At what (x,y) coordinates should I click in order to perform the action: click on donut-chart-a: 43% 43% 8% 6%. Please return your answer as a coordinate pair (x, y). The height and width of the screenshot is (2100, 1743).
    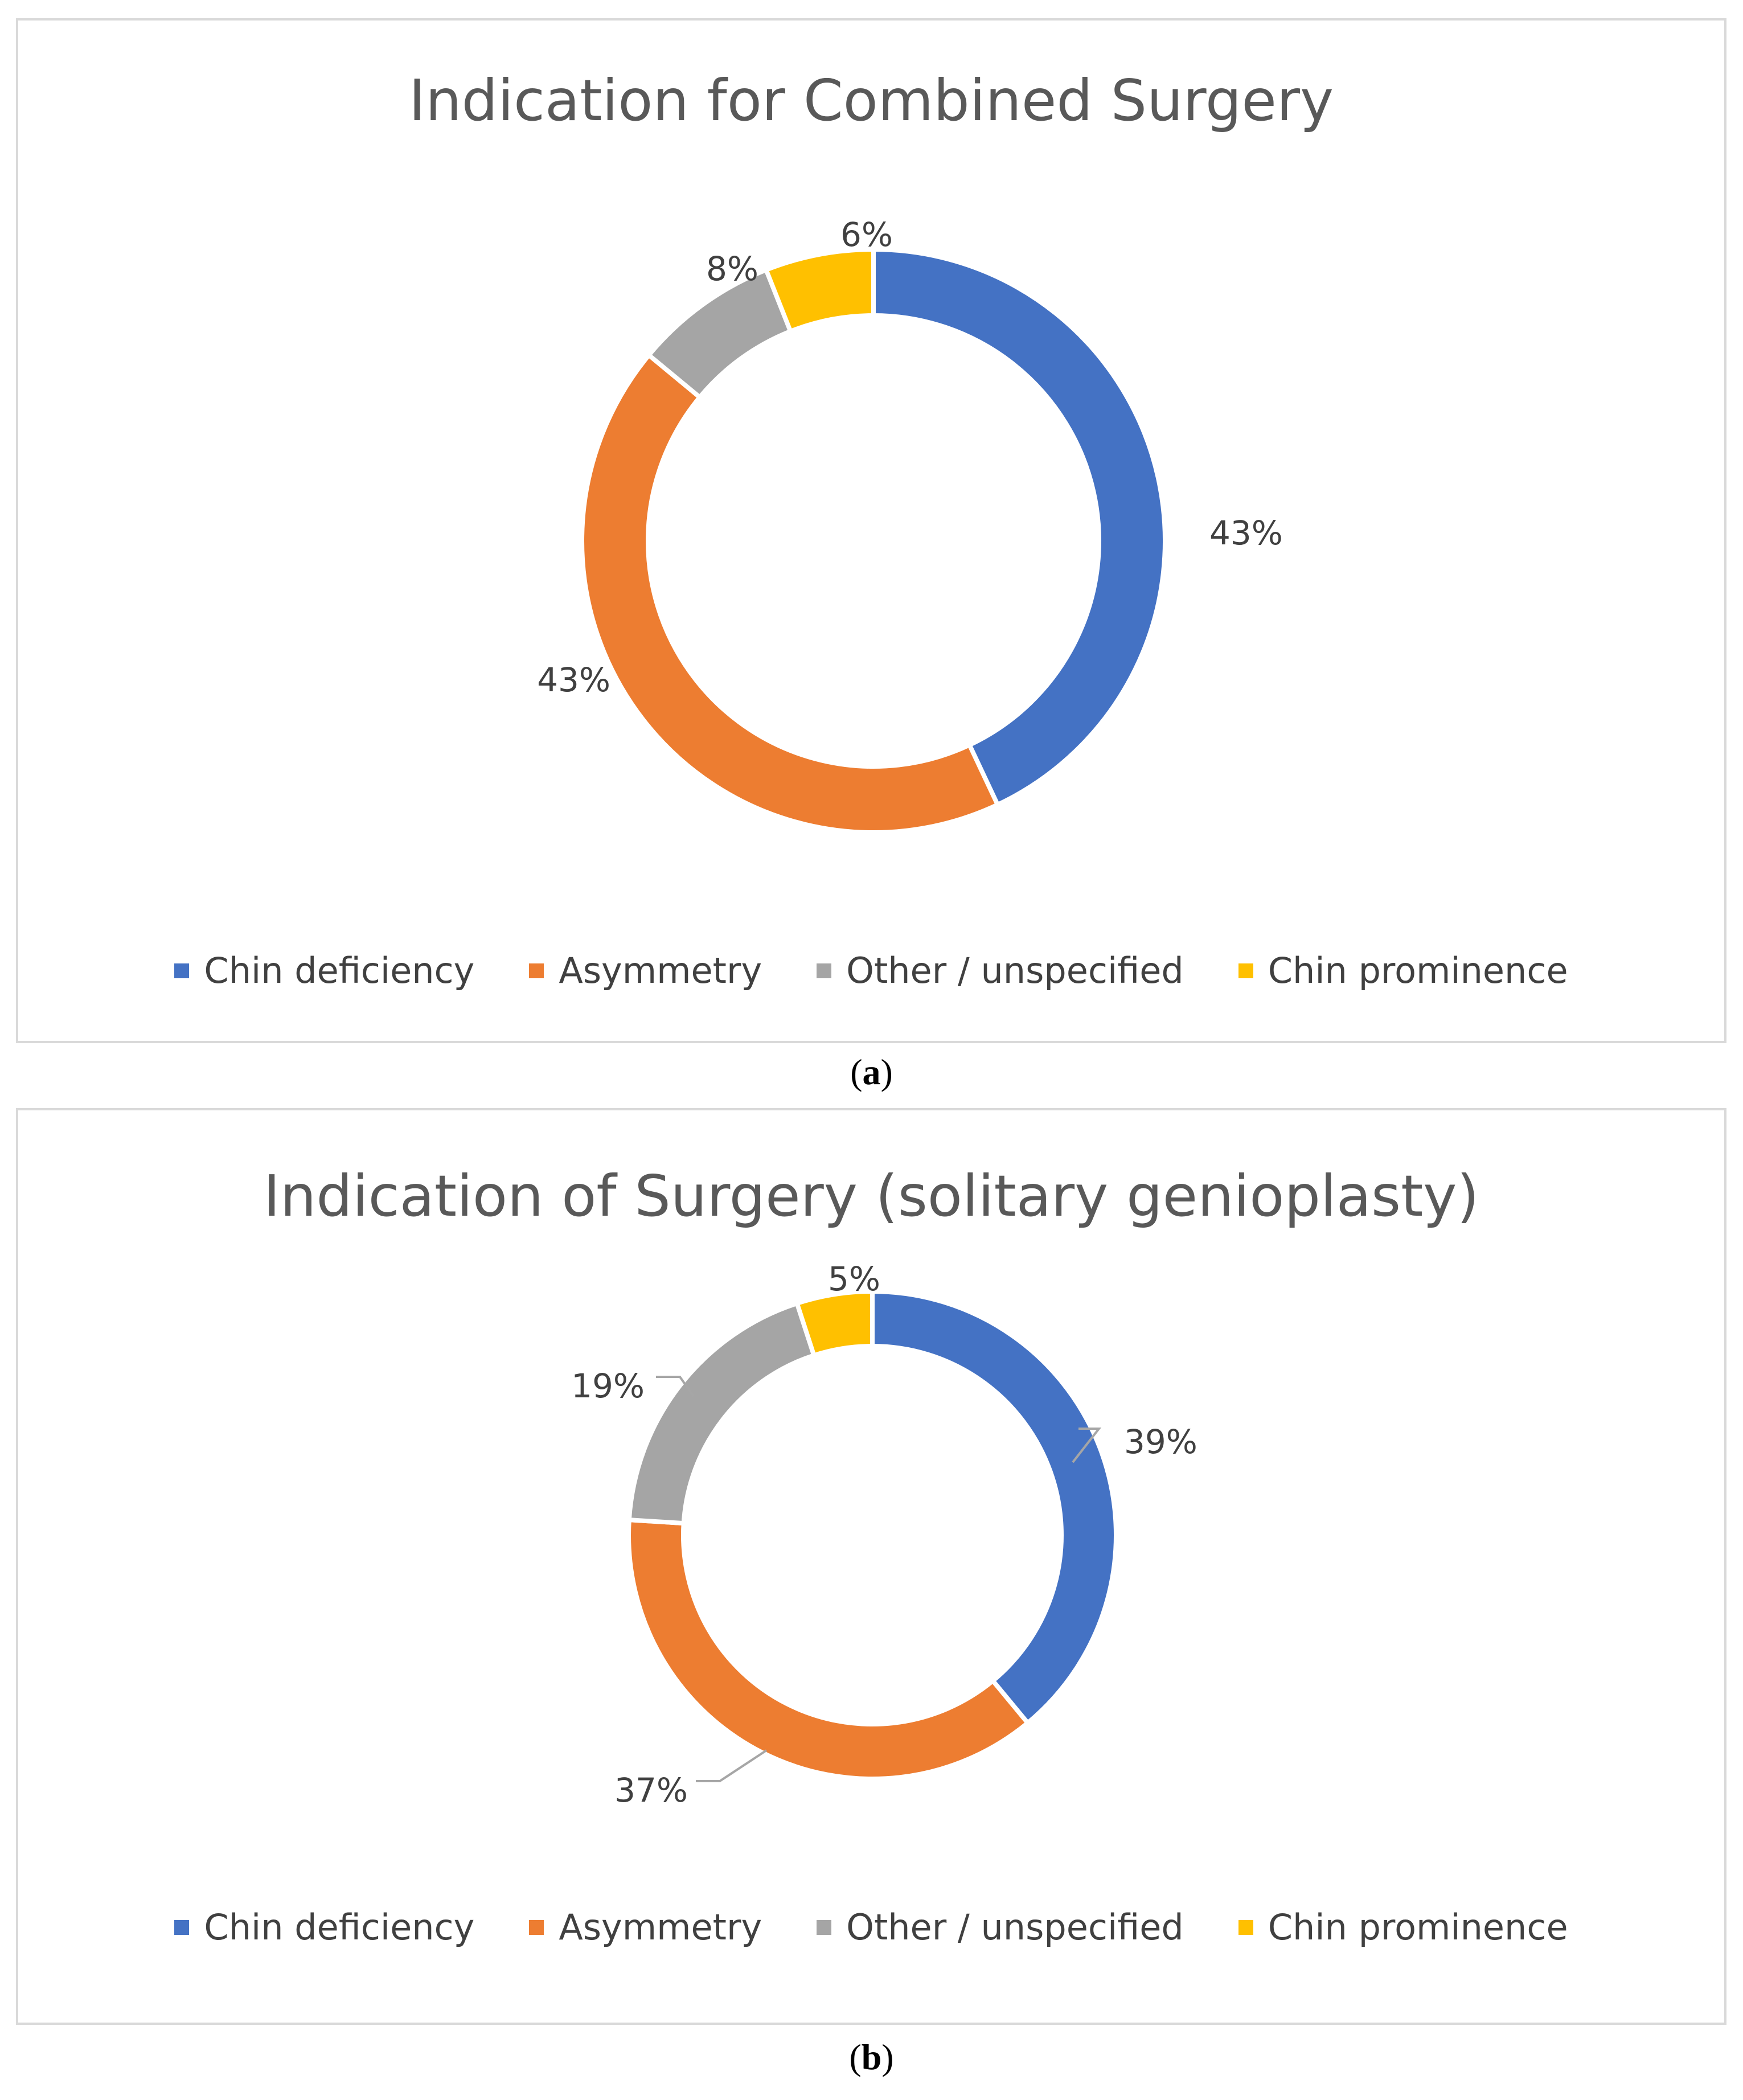
    Looking at the image, I should click on (910, 525).